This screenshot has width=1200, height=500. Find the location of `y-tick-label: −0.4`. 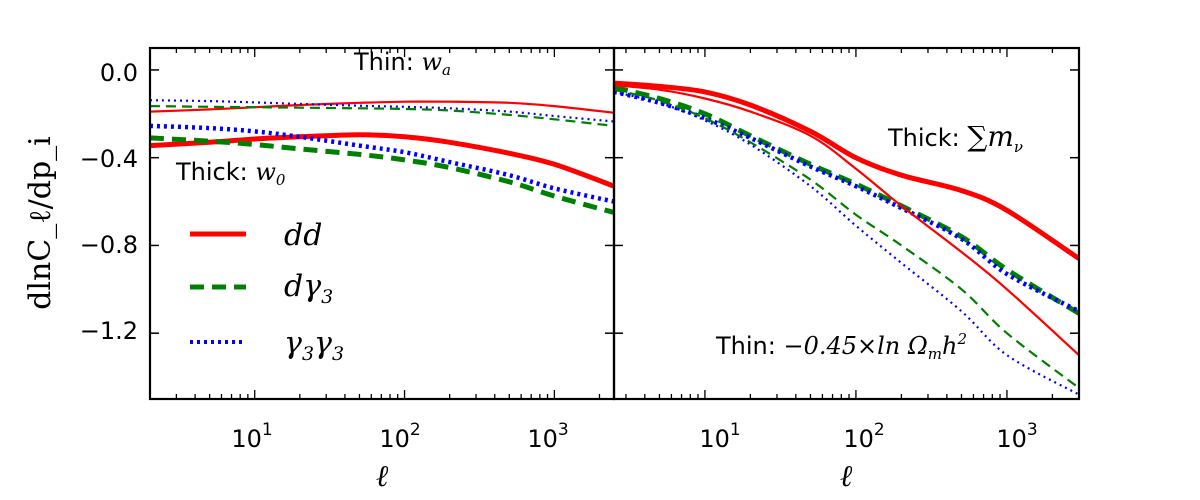

y-tick-label: −0.4 is located at coordinates (109, 159).